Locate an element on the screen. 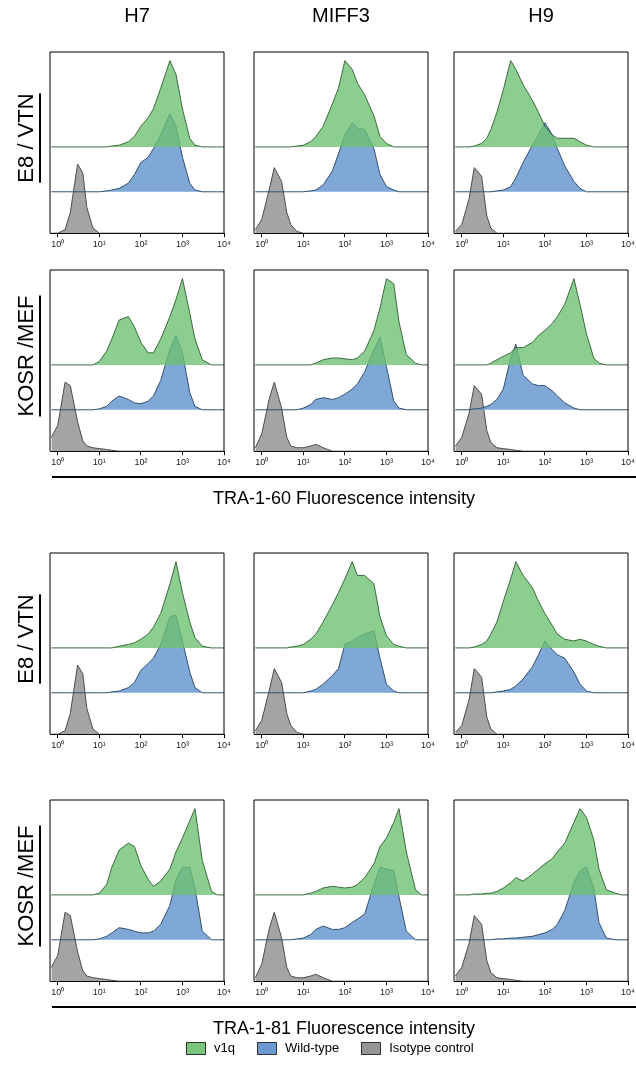 The height and width of the screenshot is (1070, 636). legend-label: v1q is located at coordinates (224, 1048).